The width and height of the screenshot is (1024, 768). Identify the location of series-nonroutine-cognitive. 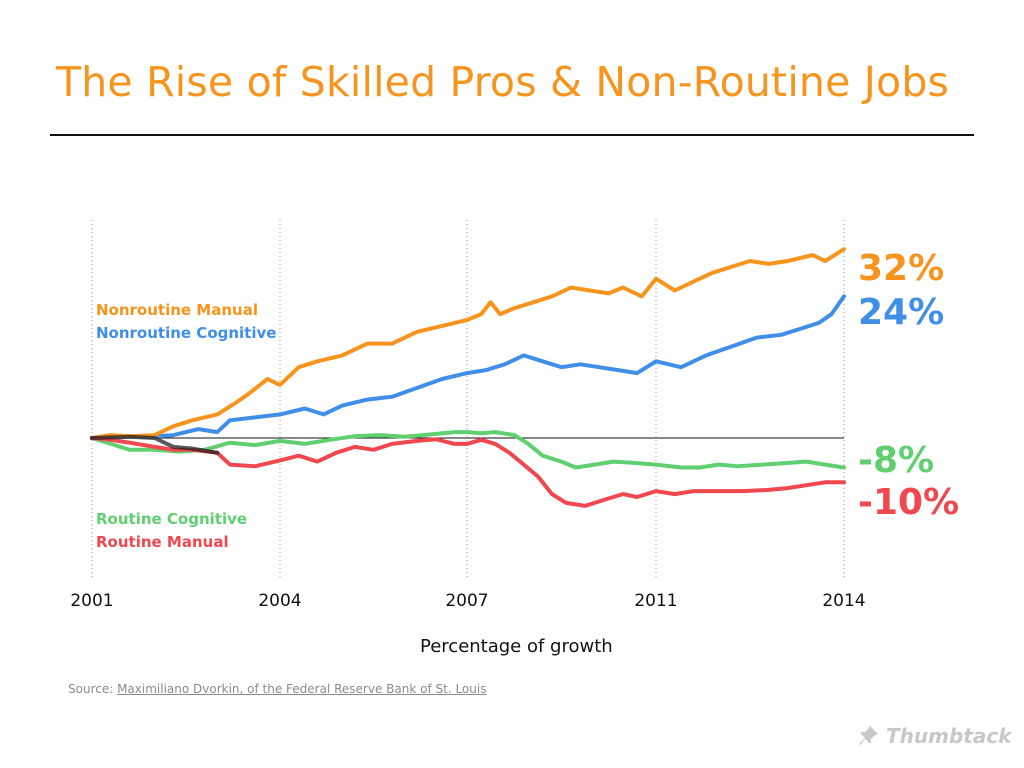
(468, 367).